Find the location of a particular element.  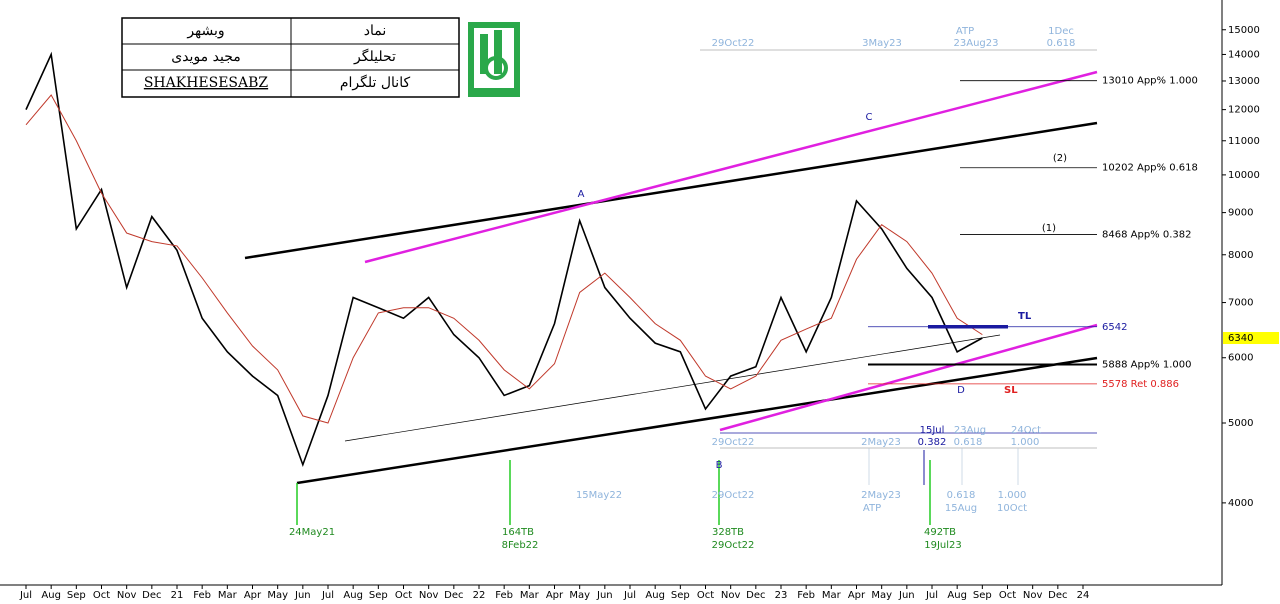

time-label: 164TB is located at coordinates (518, 532).